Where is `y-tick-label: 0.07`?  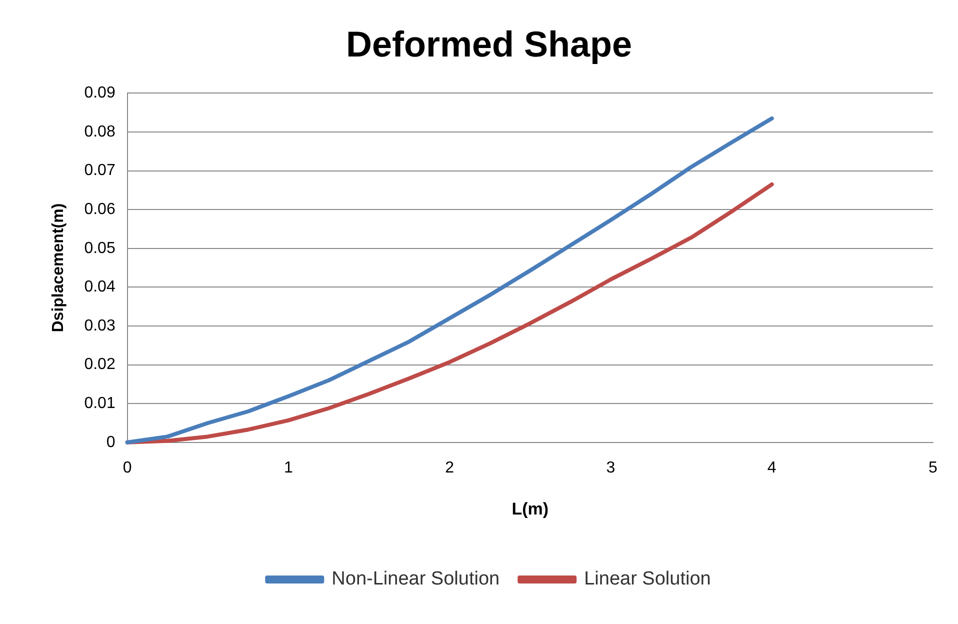 y-tick-label: 0.07 is located at coordinates (100, 171).